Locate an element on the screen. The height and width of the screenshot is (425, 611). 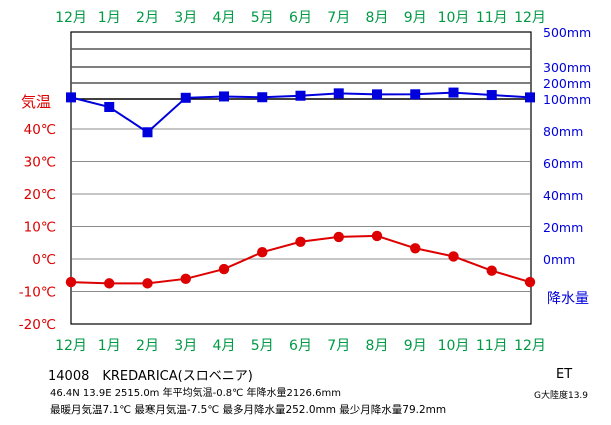
precipitation-tick-label: 300mm is located at coordinates (567, 67).